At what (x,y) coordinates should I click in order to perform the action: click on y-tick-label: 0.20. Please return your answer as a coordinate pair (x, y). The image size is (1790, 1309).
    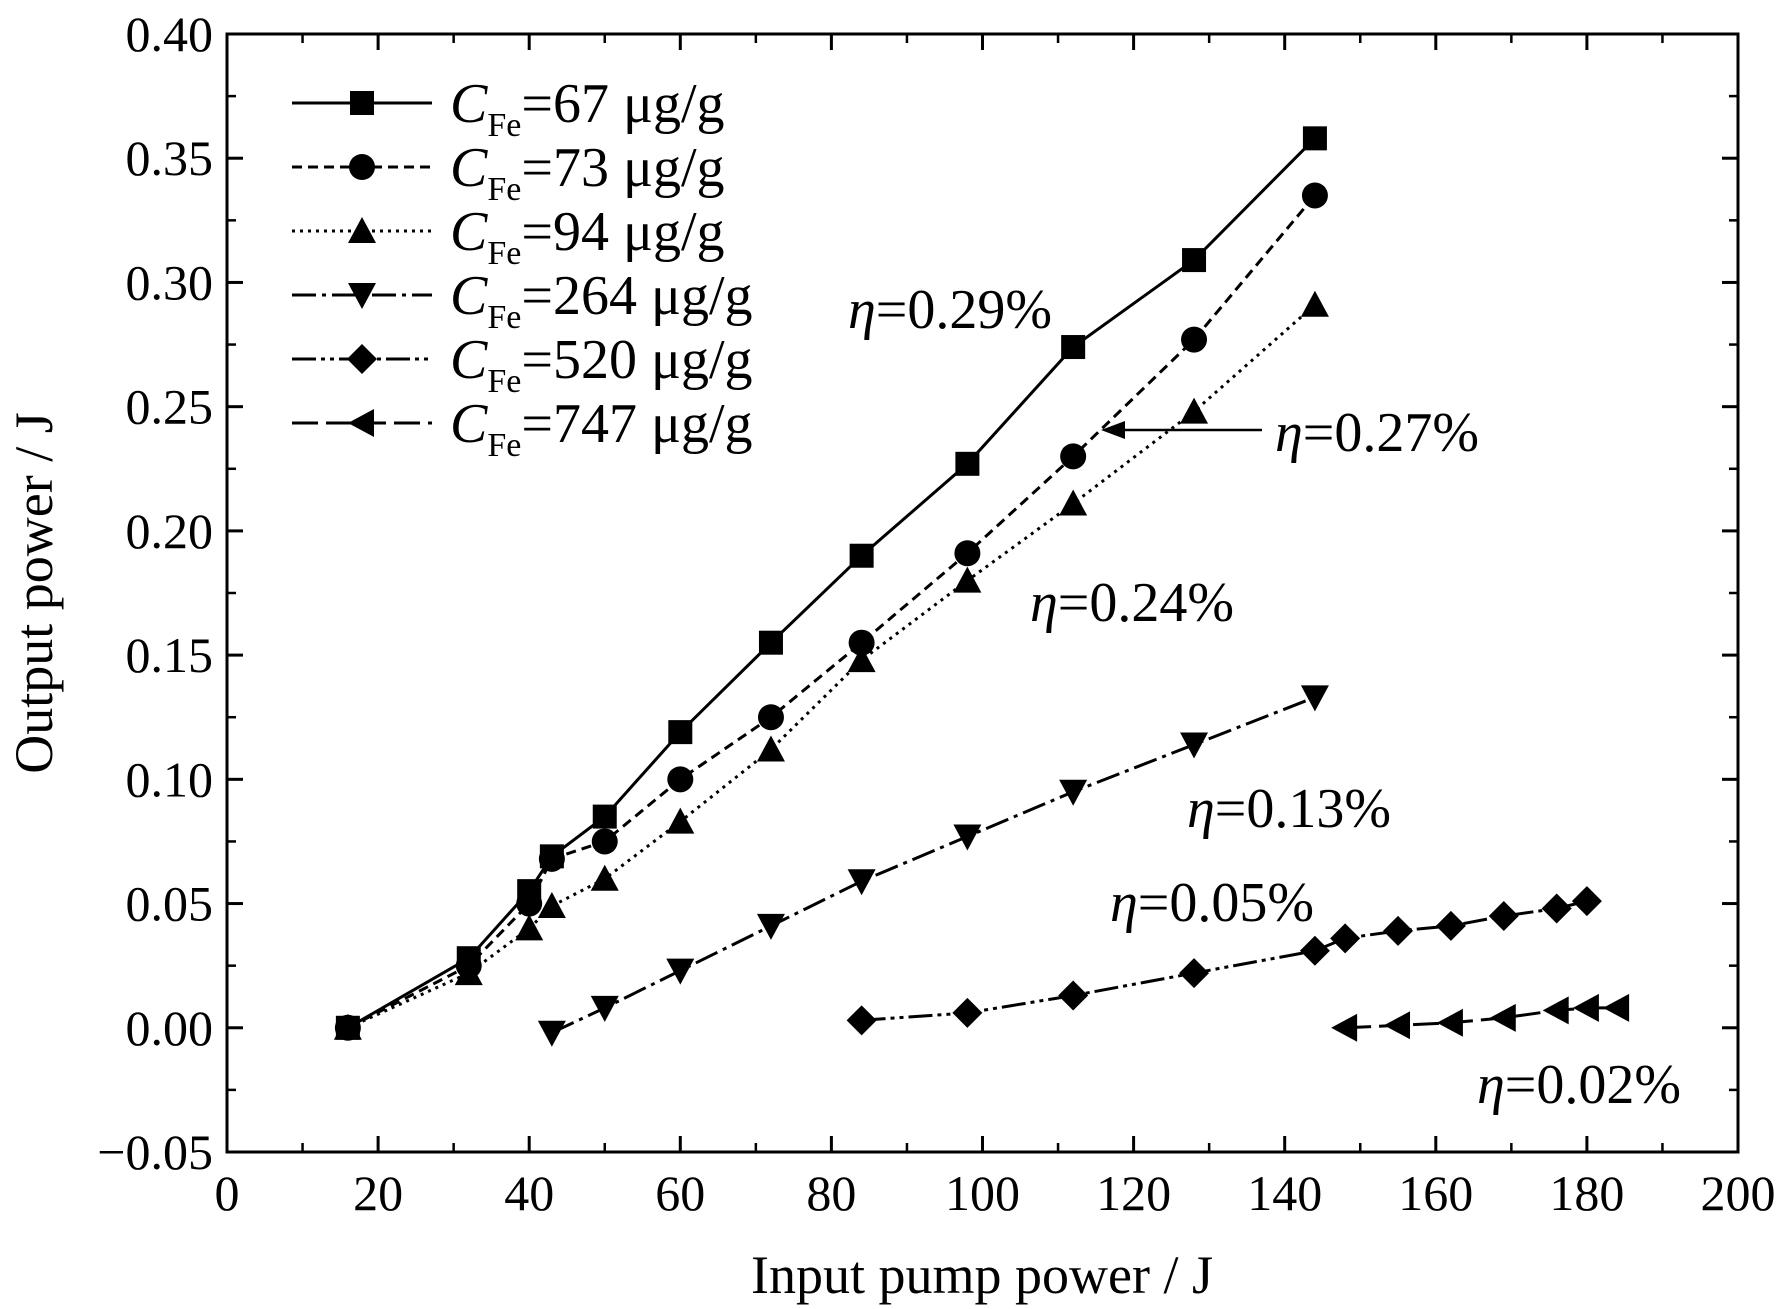
    Looking at the image, I should click on (170, 531).